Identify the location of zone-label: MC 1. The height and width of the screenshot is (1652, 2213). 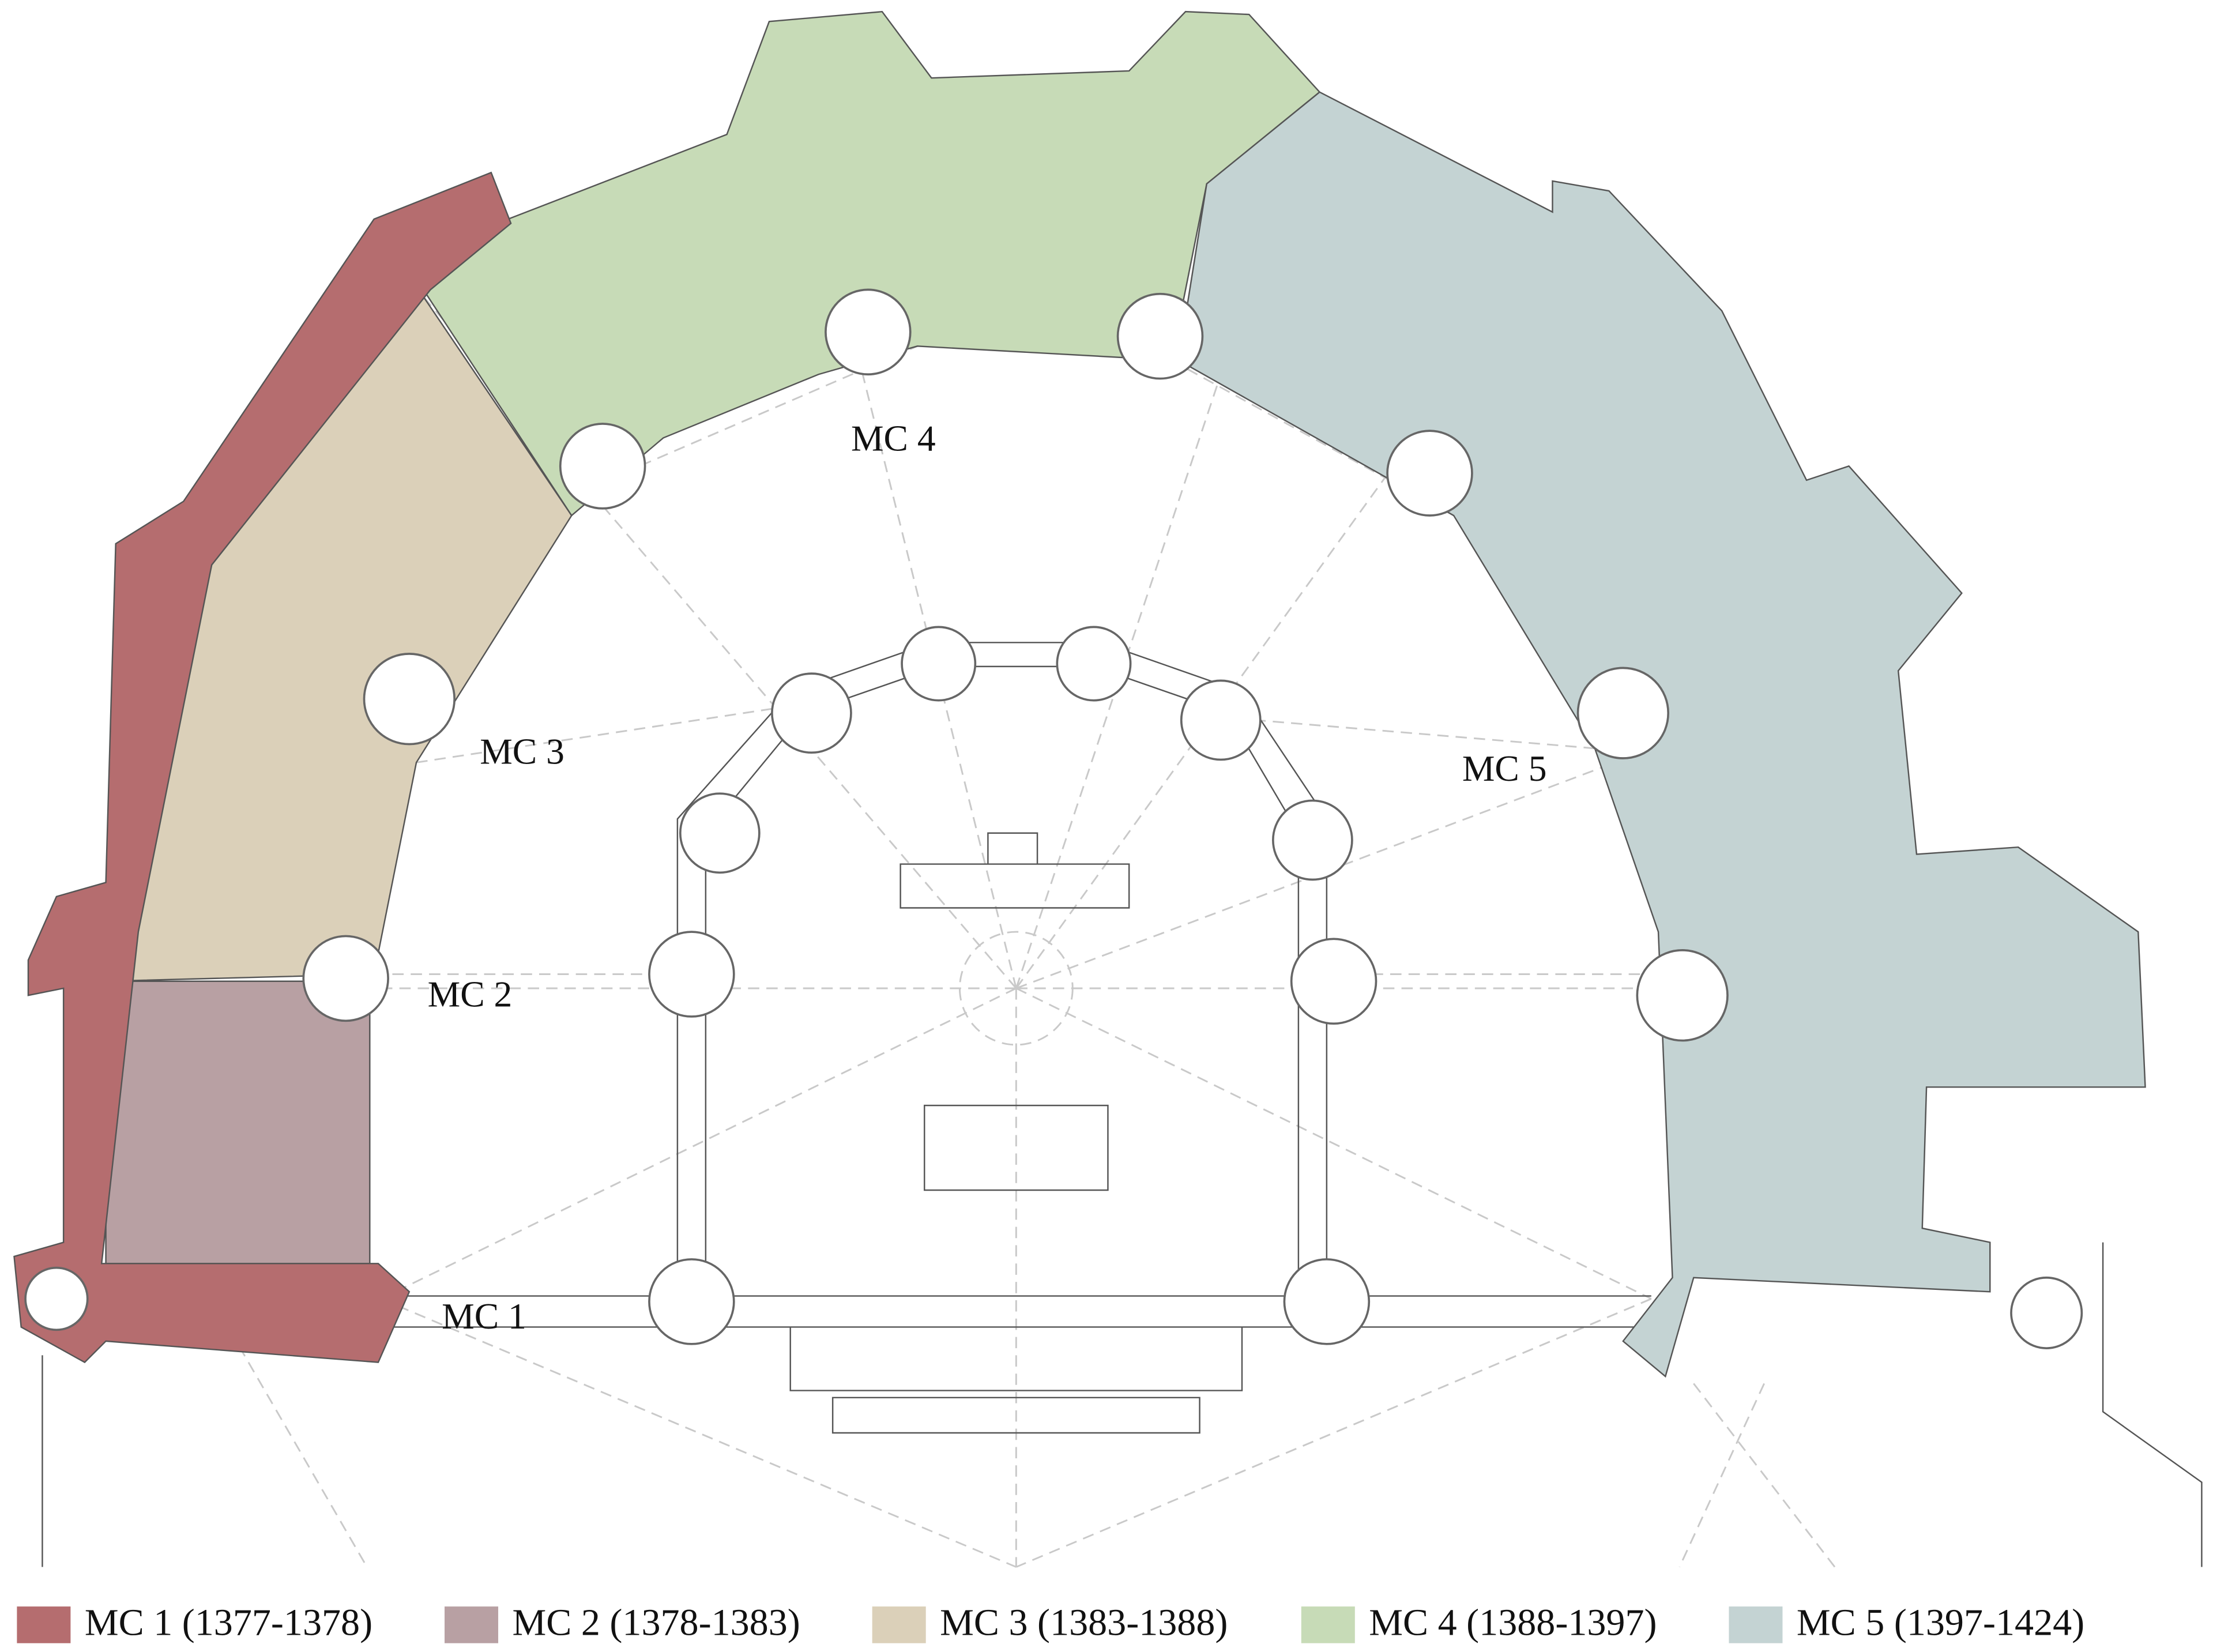
(484, 1316).